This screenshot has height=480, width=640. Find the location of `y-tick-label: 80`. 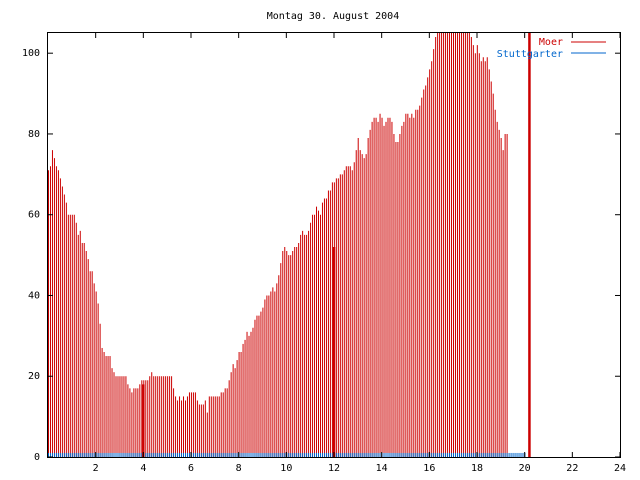

y-tick-label: 80 is located at coordinates (34, 134).